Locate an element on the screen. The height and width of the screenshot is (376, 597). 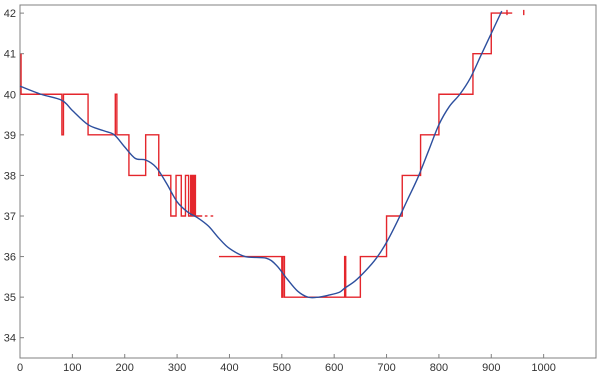
step-series-line is located at coordinates (111, 135).